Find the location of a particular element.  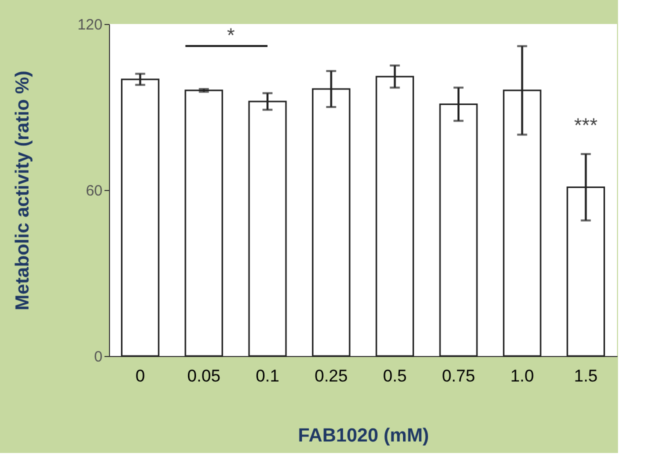

y-tick-label: 60 is located at coordinates (94, 191).